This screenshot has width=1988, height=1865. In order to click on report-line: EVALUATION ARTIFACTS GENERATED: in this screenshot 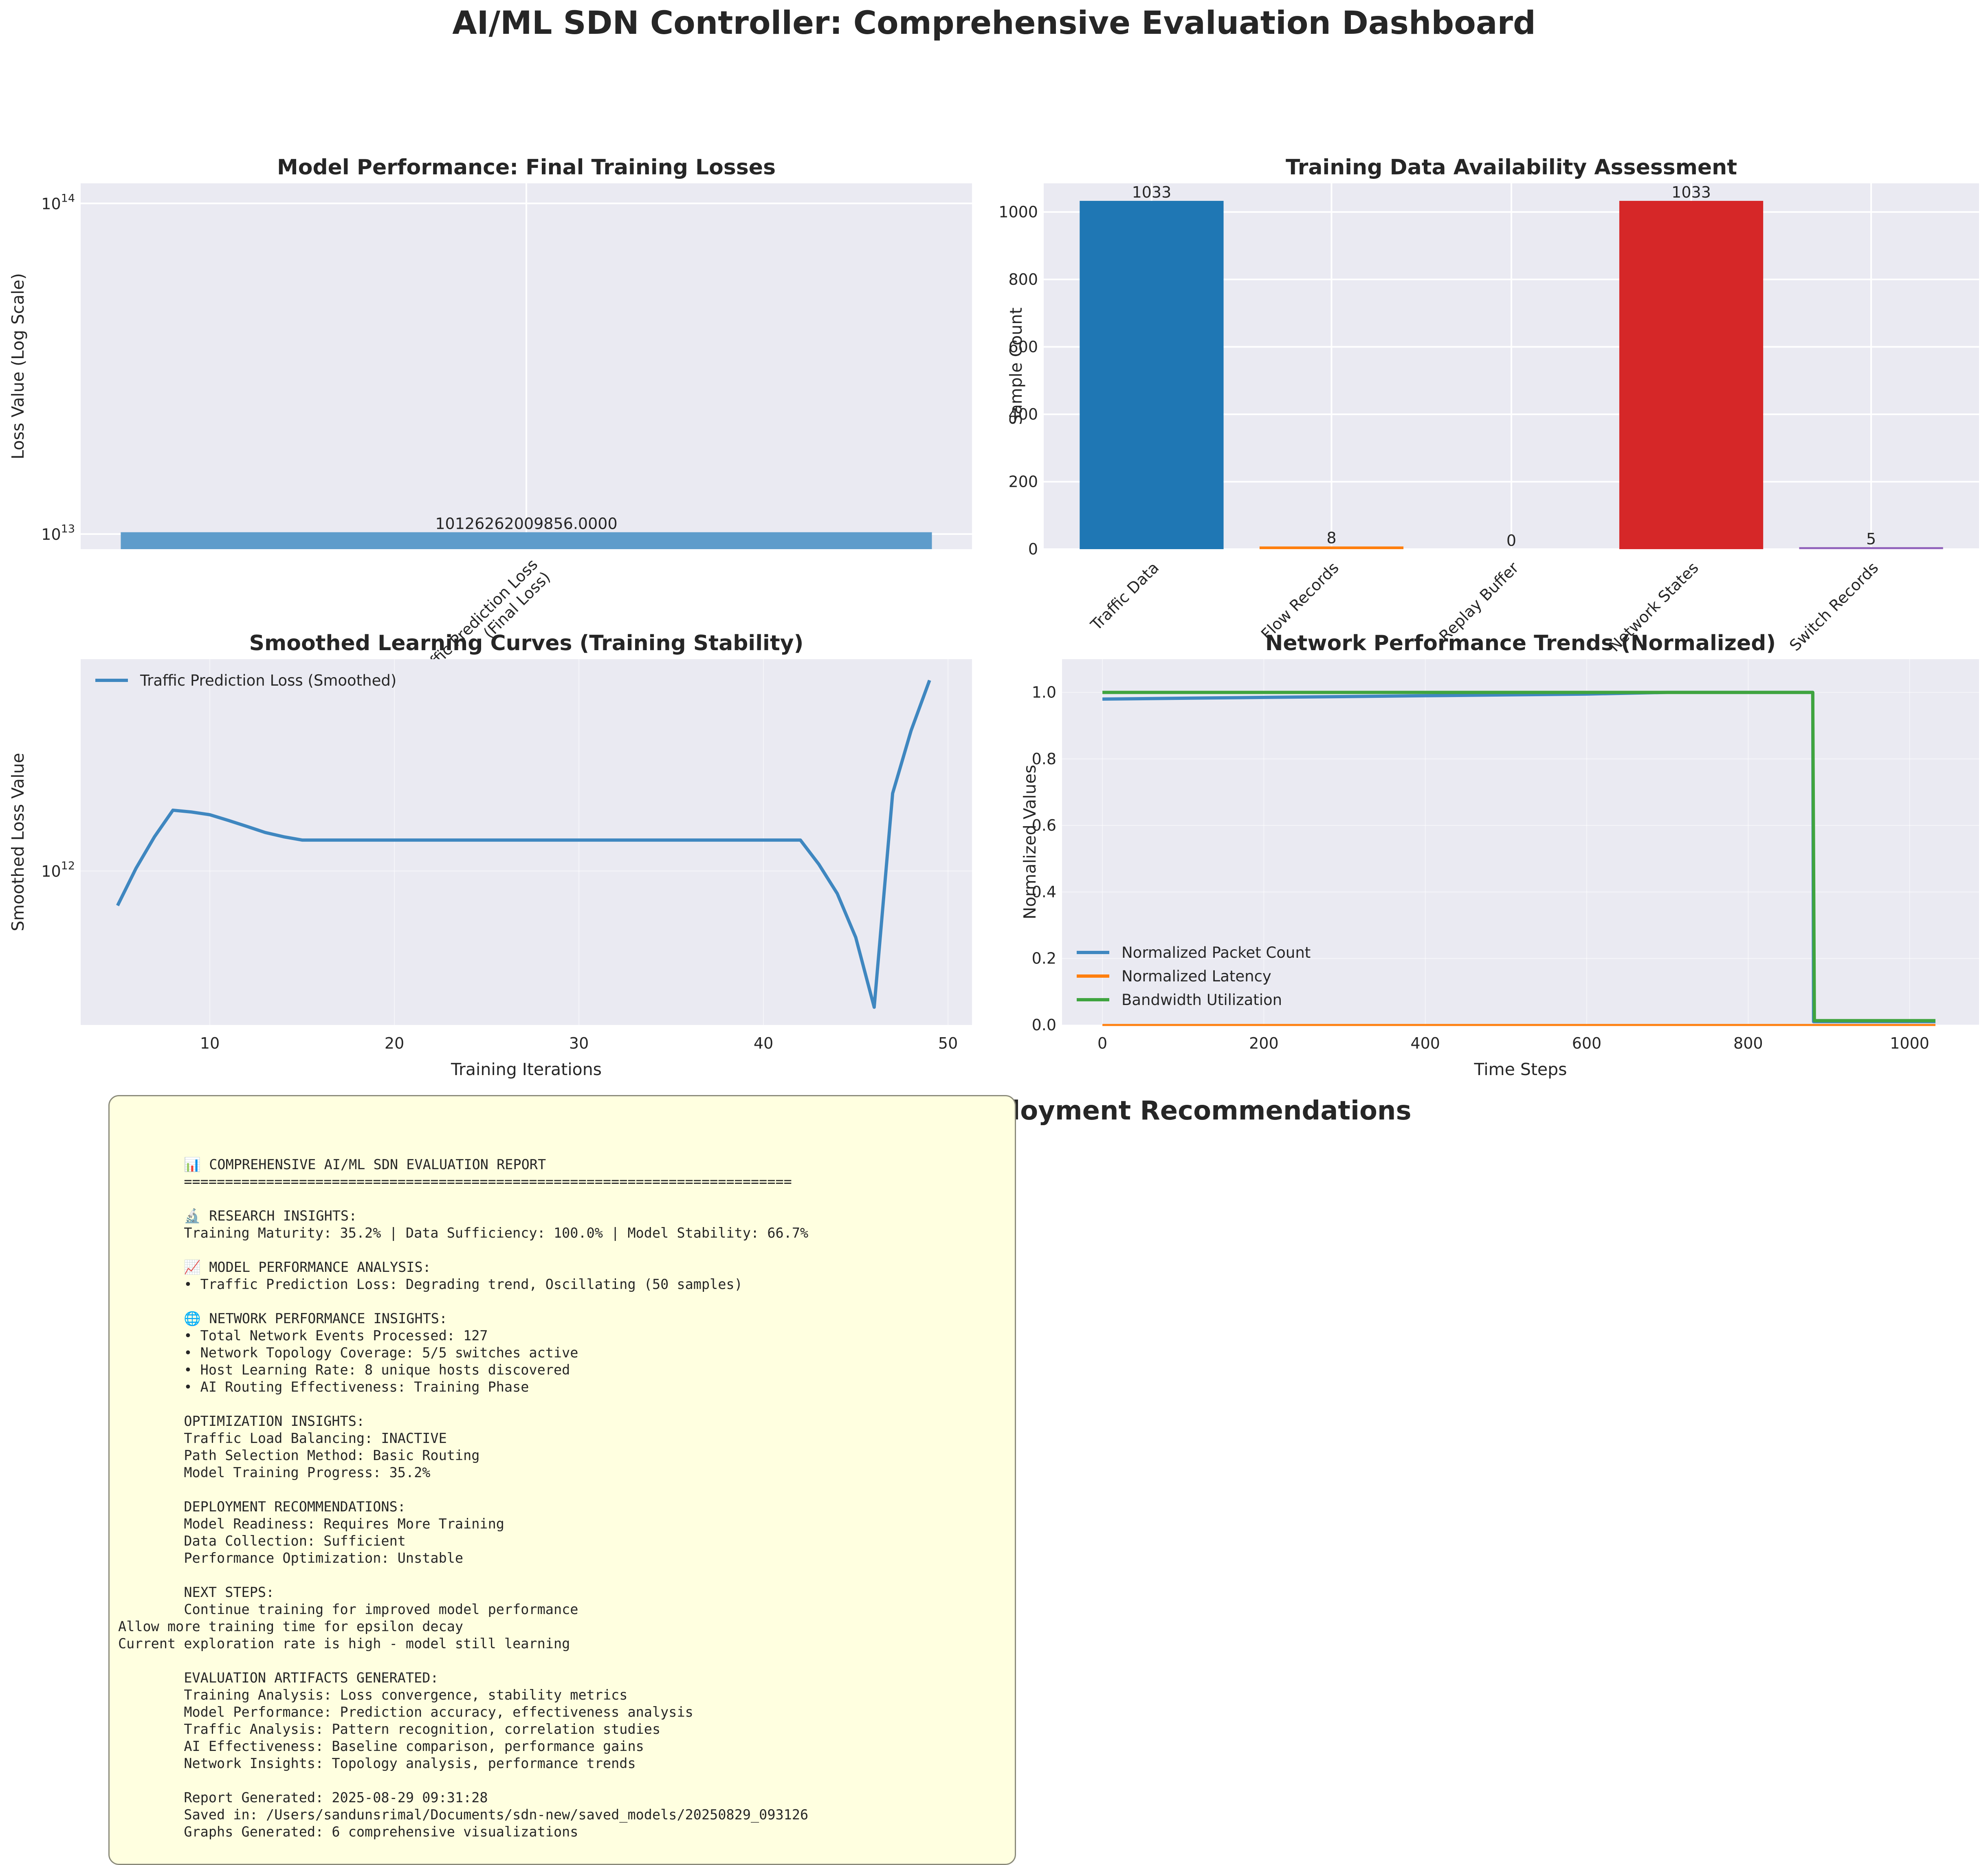, I will do `click(278, 1678)`.